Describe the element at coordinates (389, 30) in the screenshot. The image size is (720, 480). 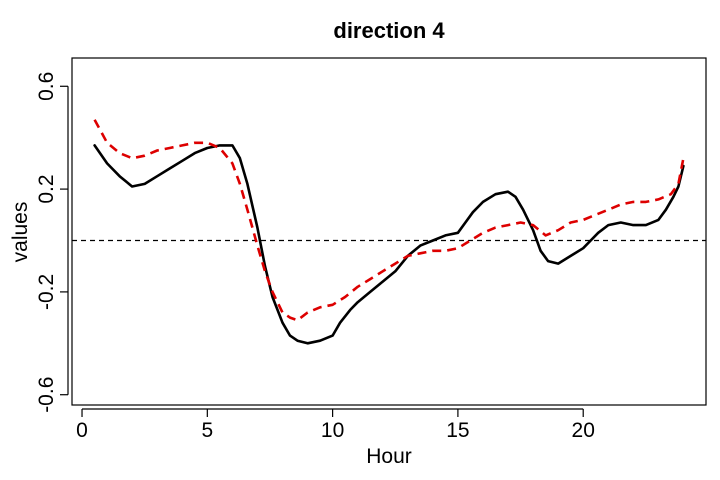
I see `chart-title: direction 4` at that location.